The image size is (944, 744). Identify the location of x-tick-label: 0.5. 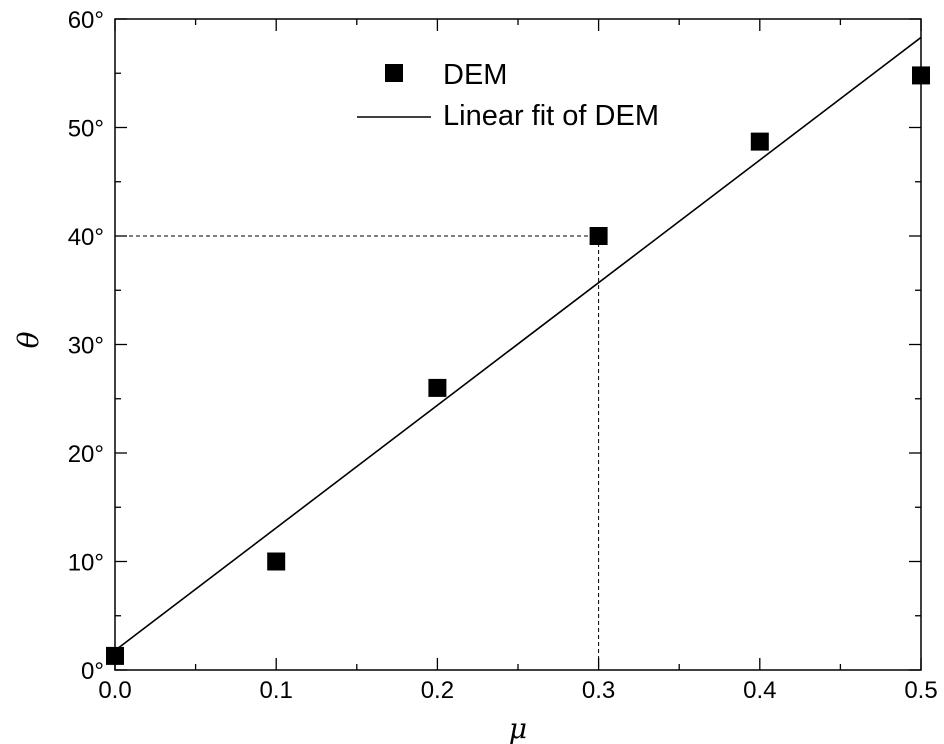
(920, 690).